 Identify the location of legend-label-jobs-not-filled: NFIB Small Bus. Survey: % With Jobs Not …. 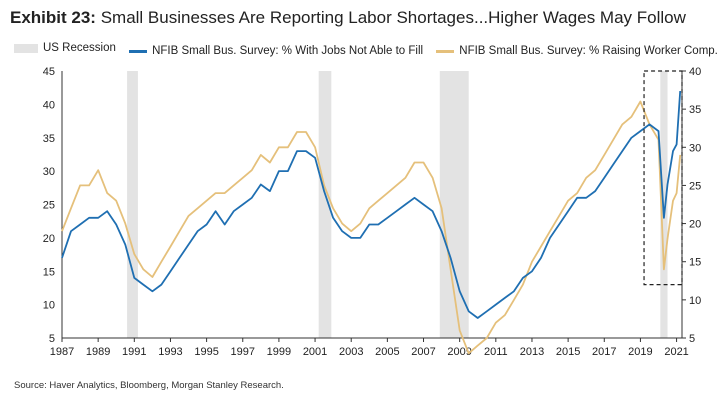
(288, 51).